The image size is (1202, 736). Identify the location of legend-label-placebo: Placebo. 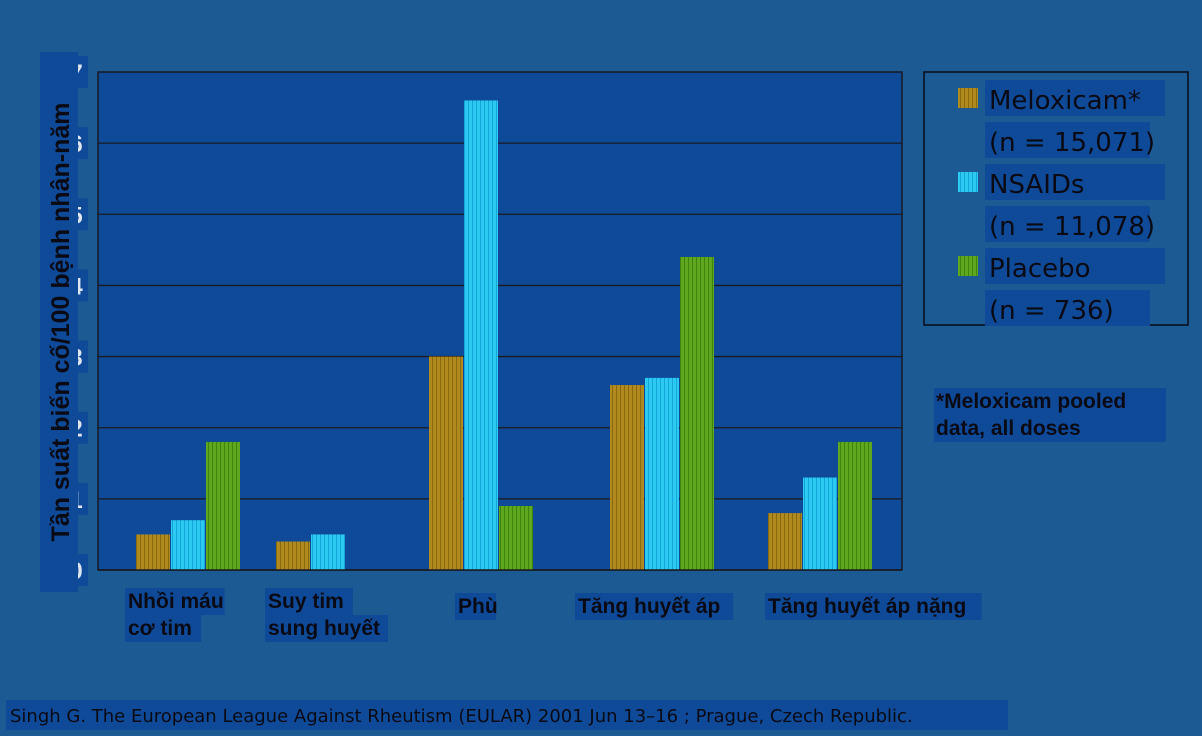
(1040, 269).